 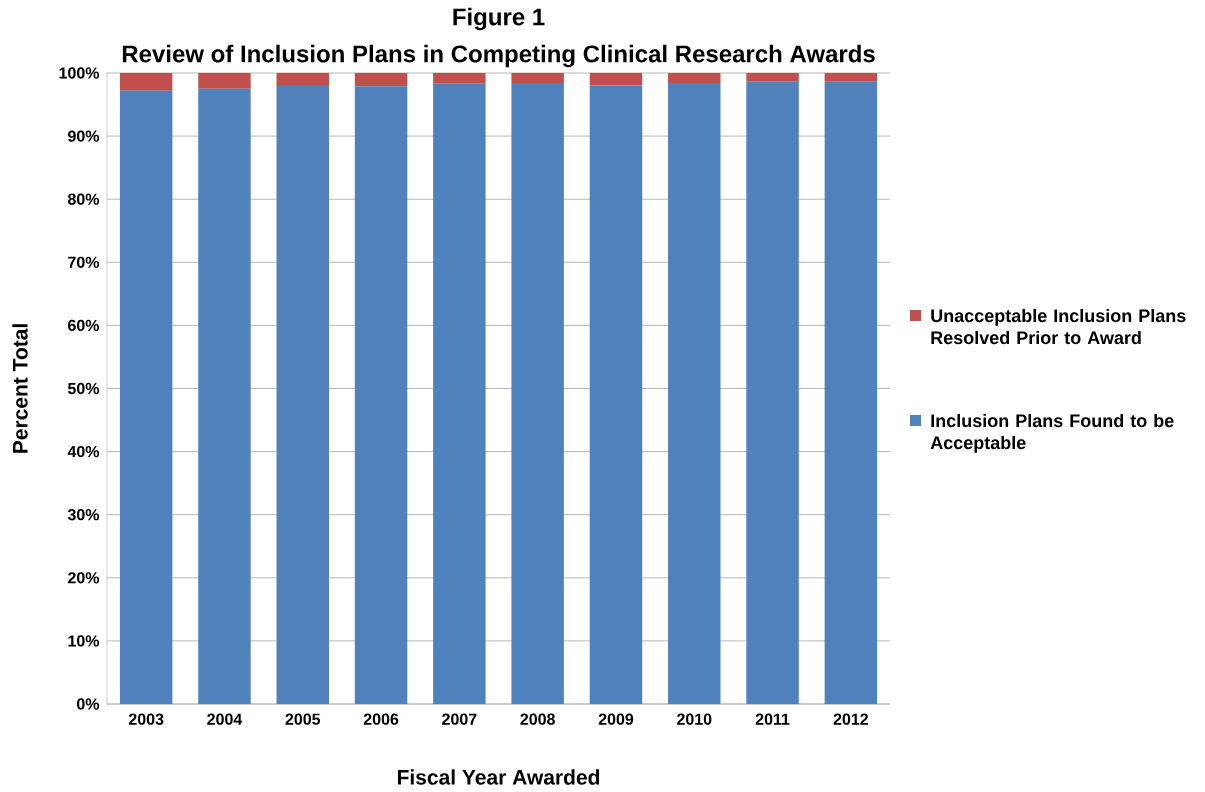 I want to click on x-tick-label: 2012, so click(x=851, y=719).